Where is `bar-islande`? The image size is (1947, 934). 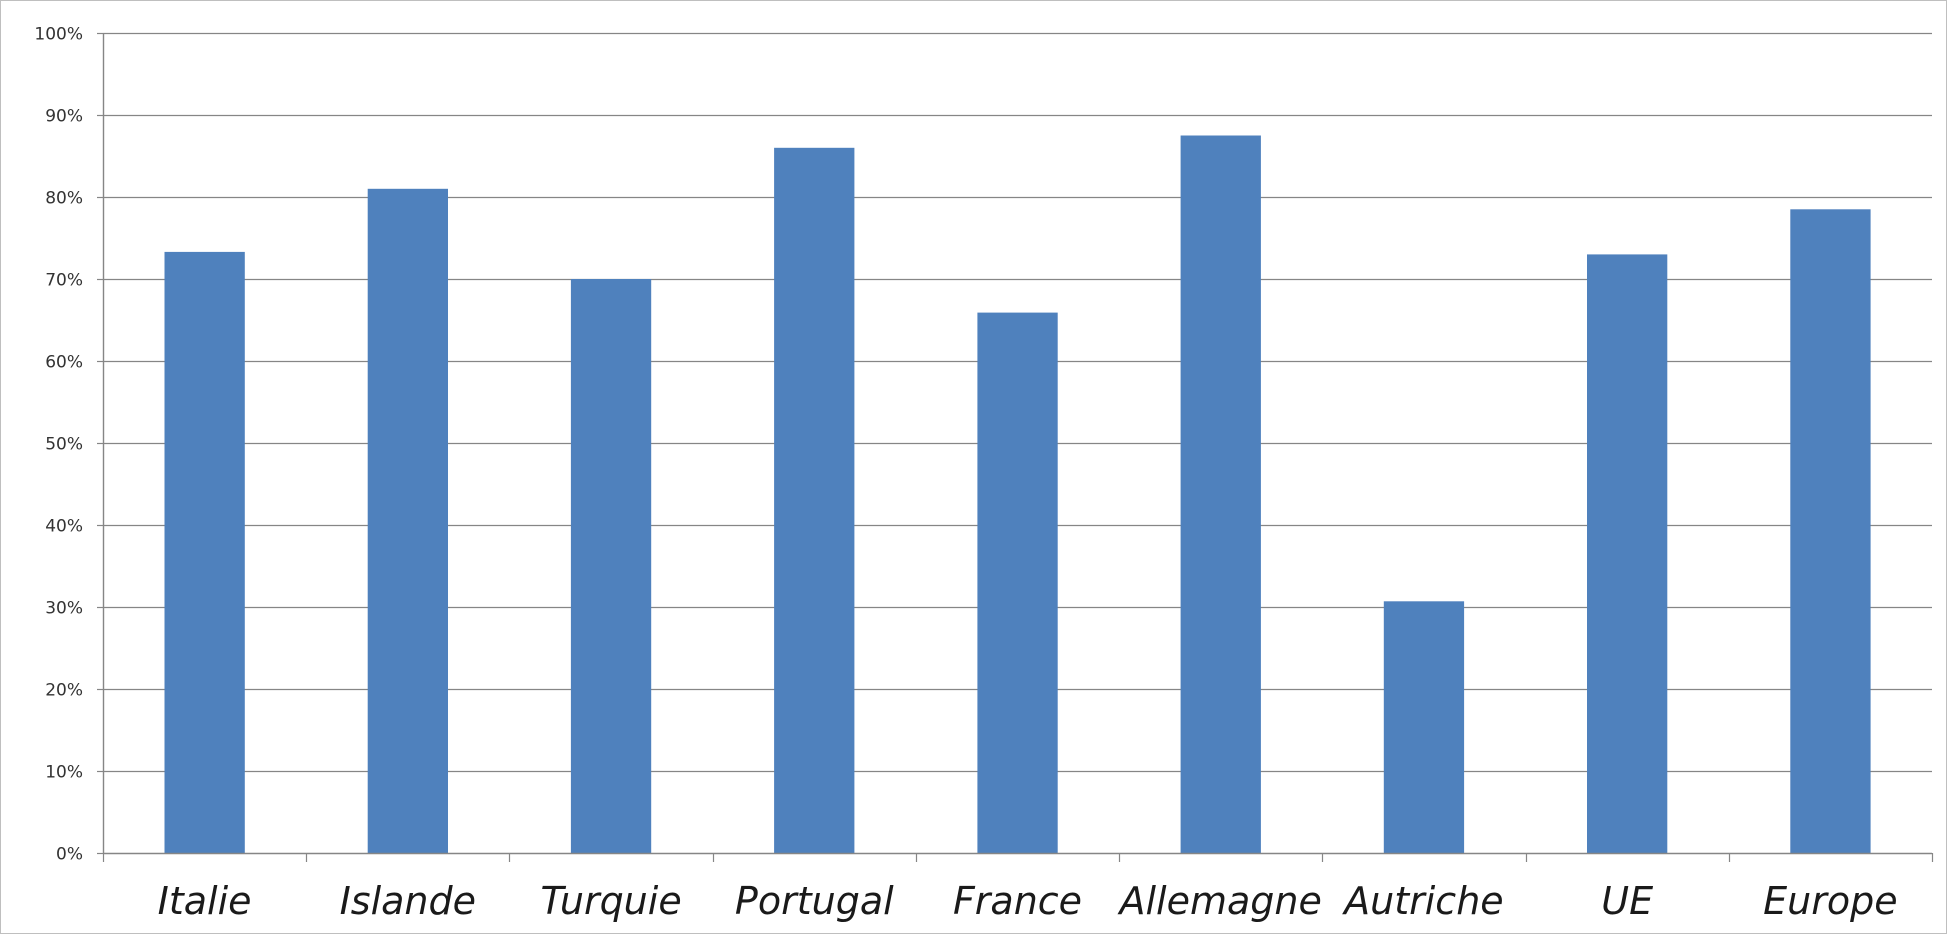
bar-islande is located at coordinates (407, 521).